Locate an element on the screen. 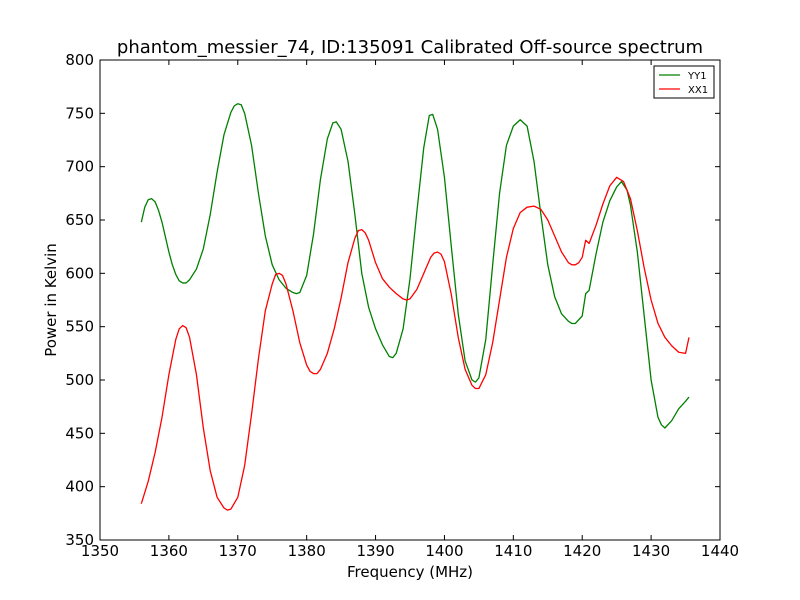 Image resolution: width=800 pixels, height=600 pixels. y-tick-label: 600 is located at coordinates (79, 273).